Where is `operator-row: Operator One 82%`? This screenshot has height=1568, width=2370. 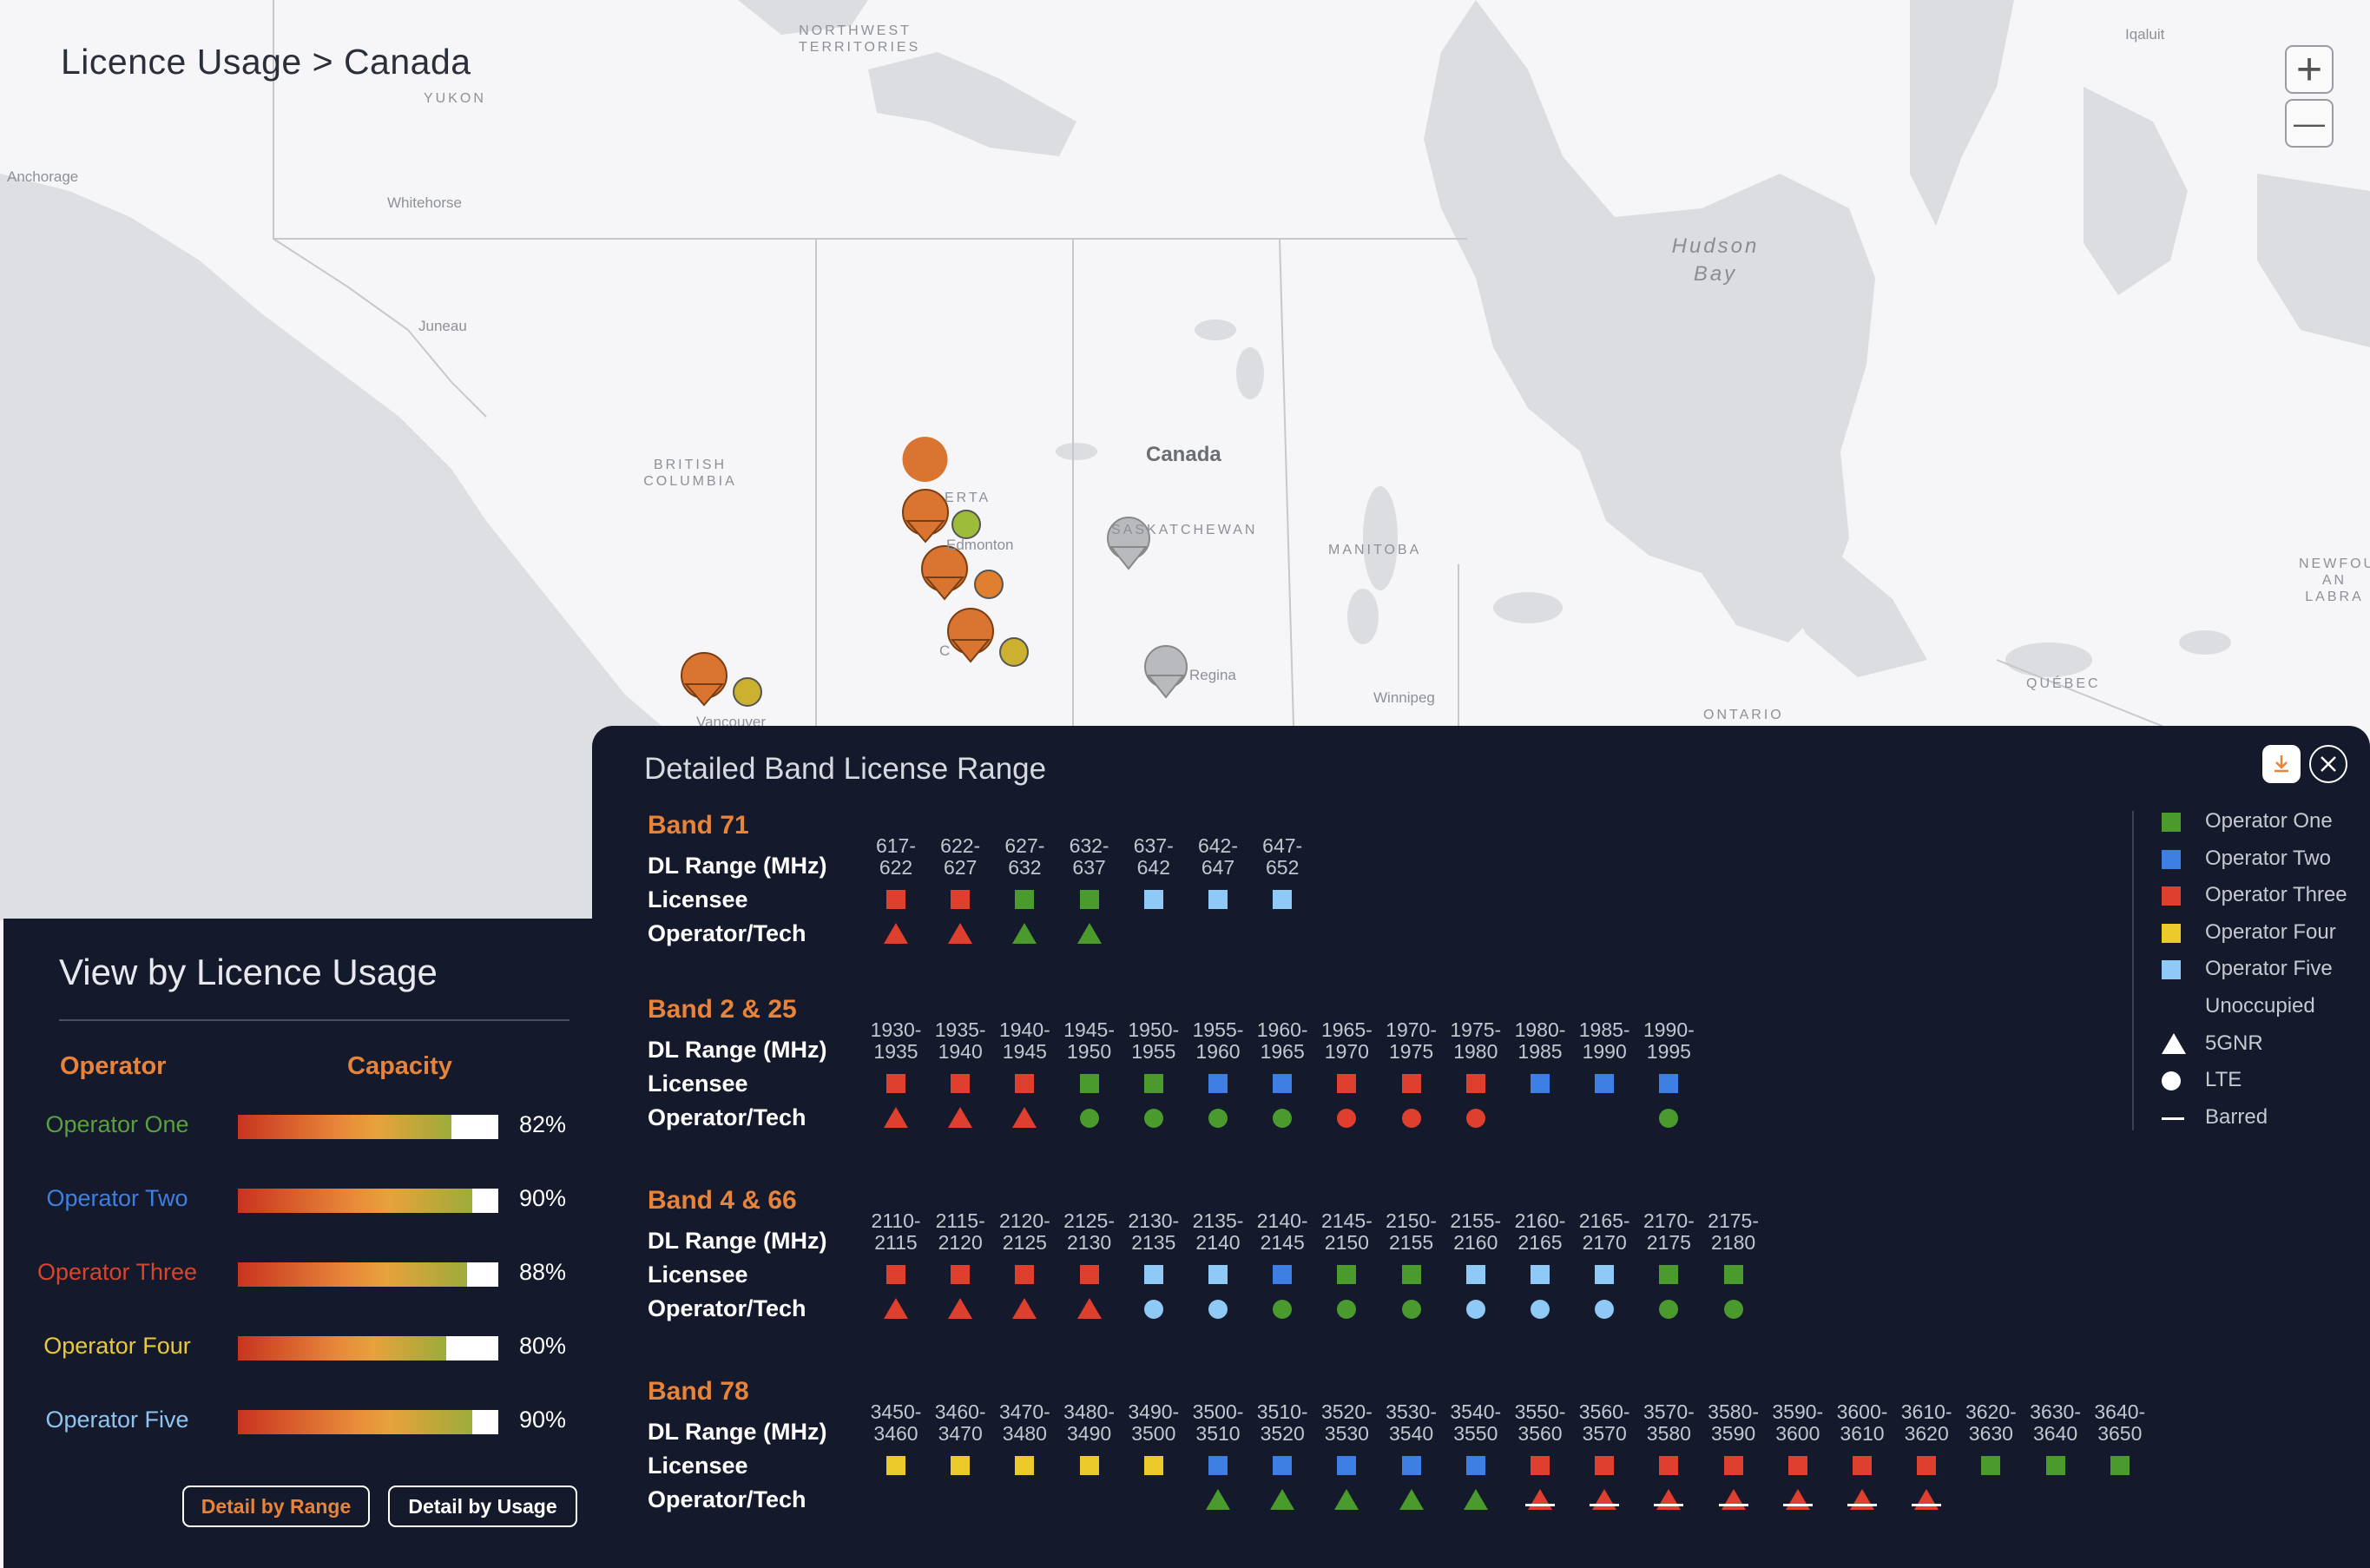
operator-row: Operator One 82% is located at coordinates (297, 1126).